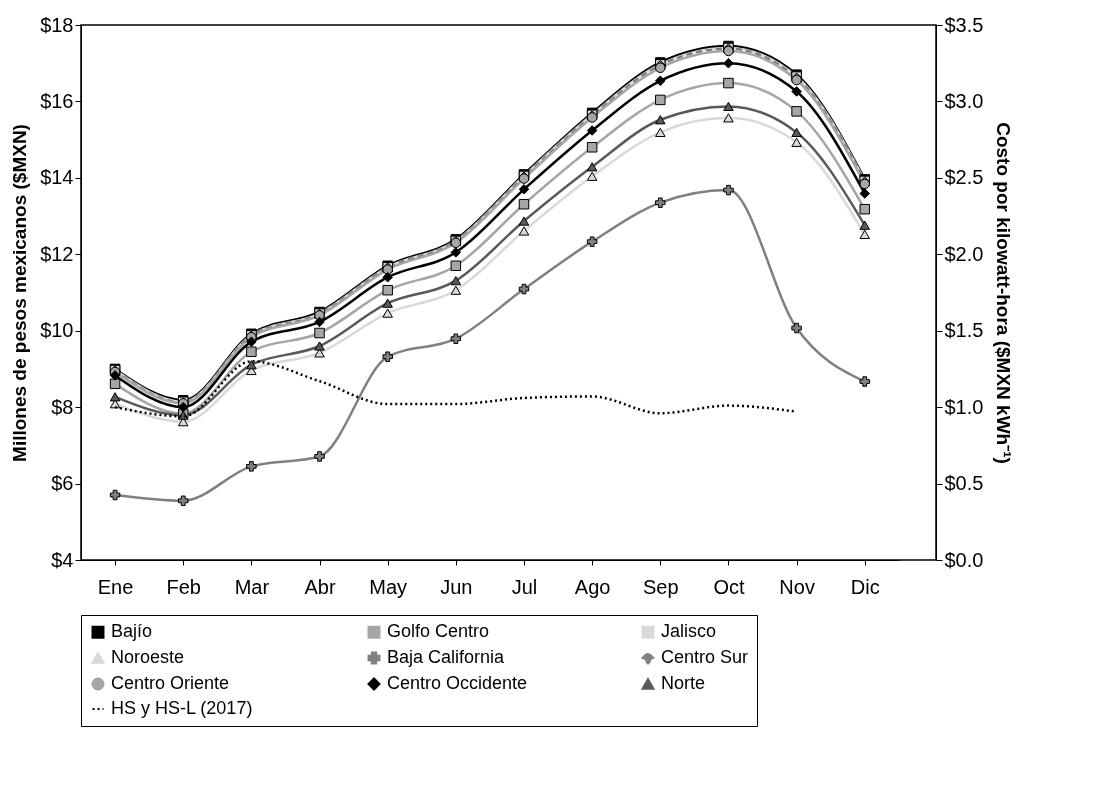 The image size is (1112, 785). What do you see at coordinates (320, 586) in the screenshot?
I see `x-tick-label: Abr` at bounding box center [320, 586].